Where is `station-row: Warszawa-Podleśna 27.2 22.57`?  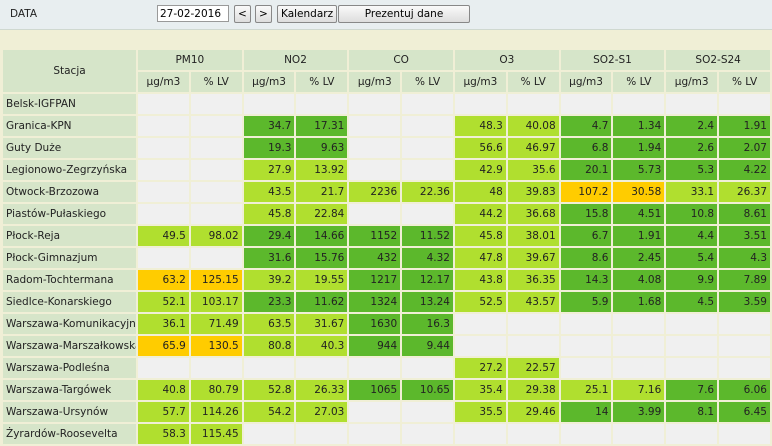
station-row: Warszawa-Podleśna 27.2 22.57 is located at coordinates (386, 368).